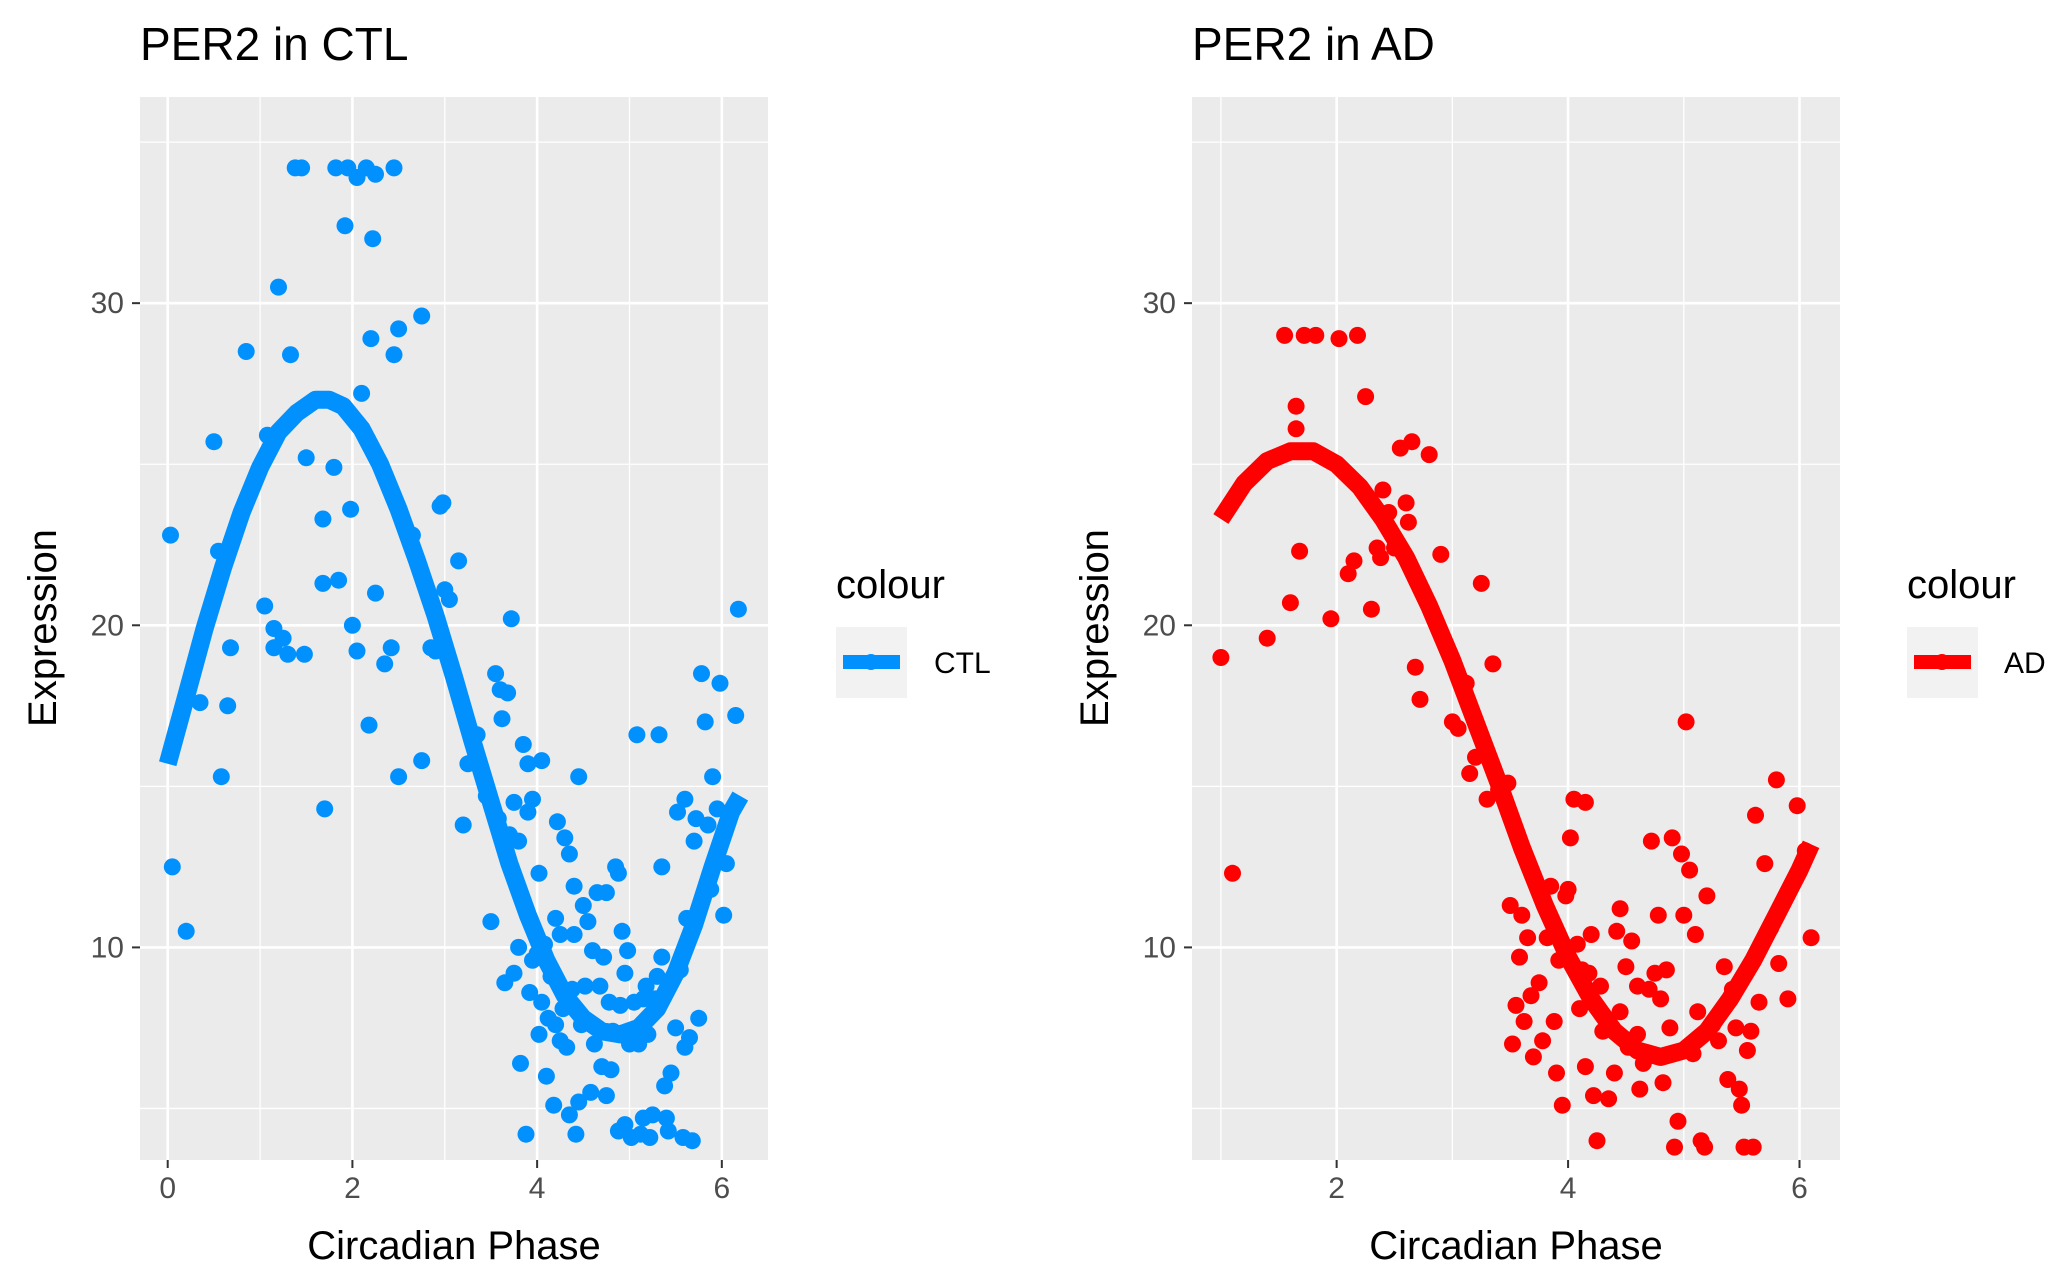 This screenshot has height=1280, width=2071. I want to click on y-tick-label: 10, so click(107, 947).